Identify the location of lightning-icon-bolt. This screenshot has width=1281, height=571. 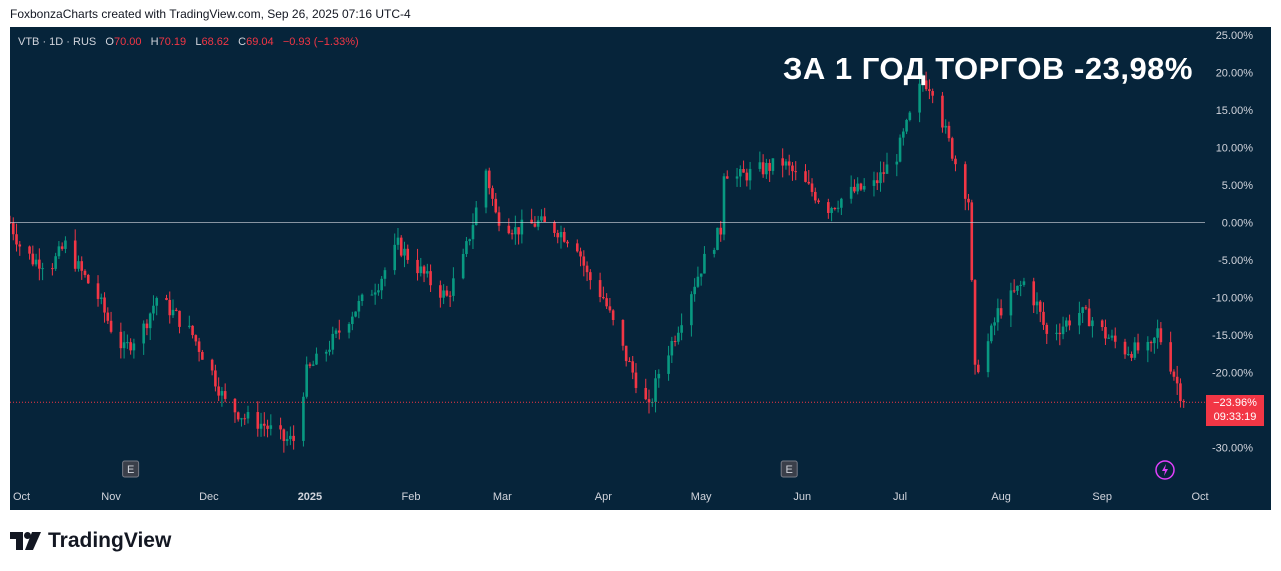
(1165, 470).